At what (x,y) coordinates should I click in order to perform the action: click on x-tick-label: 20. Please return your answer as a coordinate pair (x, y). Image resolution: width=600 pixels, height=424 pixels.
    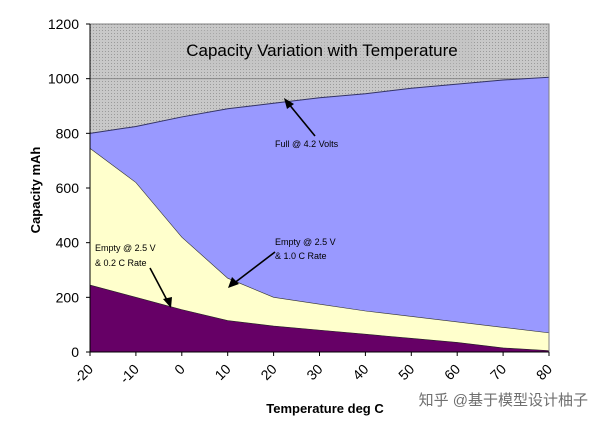
    Looking at the image, I should click on (268, 372).